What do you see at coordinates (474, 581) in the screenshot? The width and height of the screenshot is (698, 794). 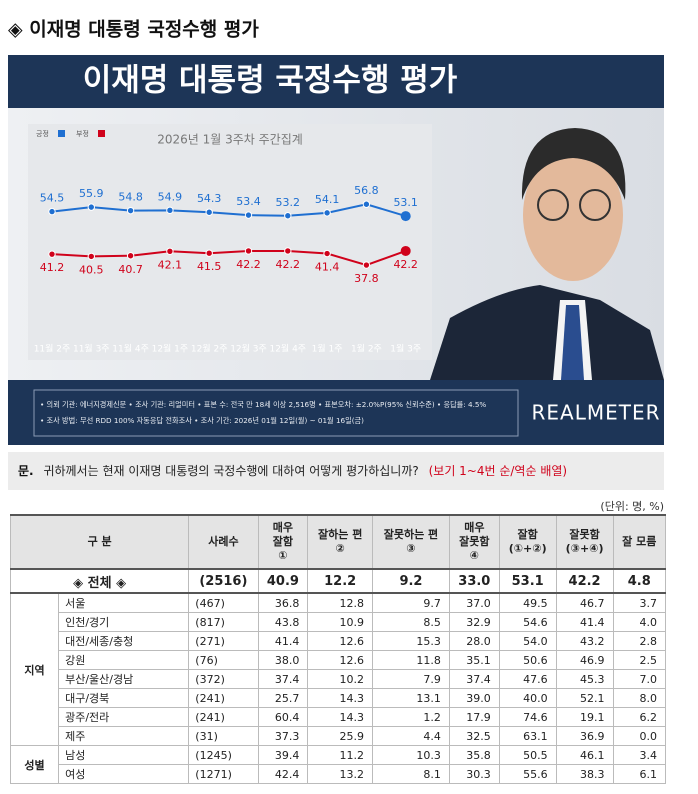 I see `table-cell: 33.0` at bounding box center [474, 581].